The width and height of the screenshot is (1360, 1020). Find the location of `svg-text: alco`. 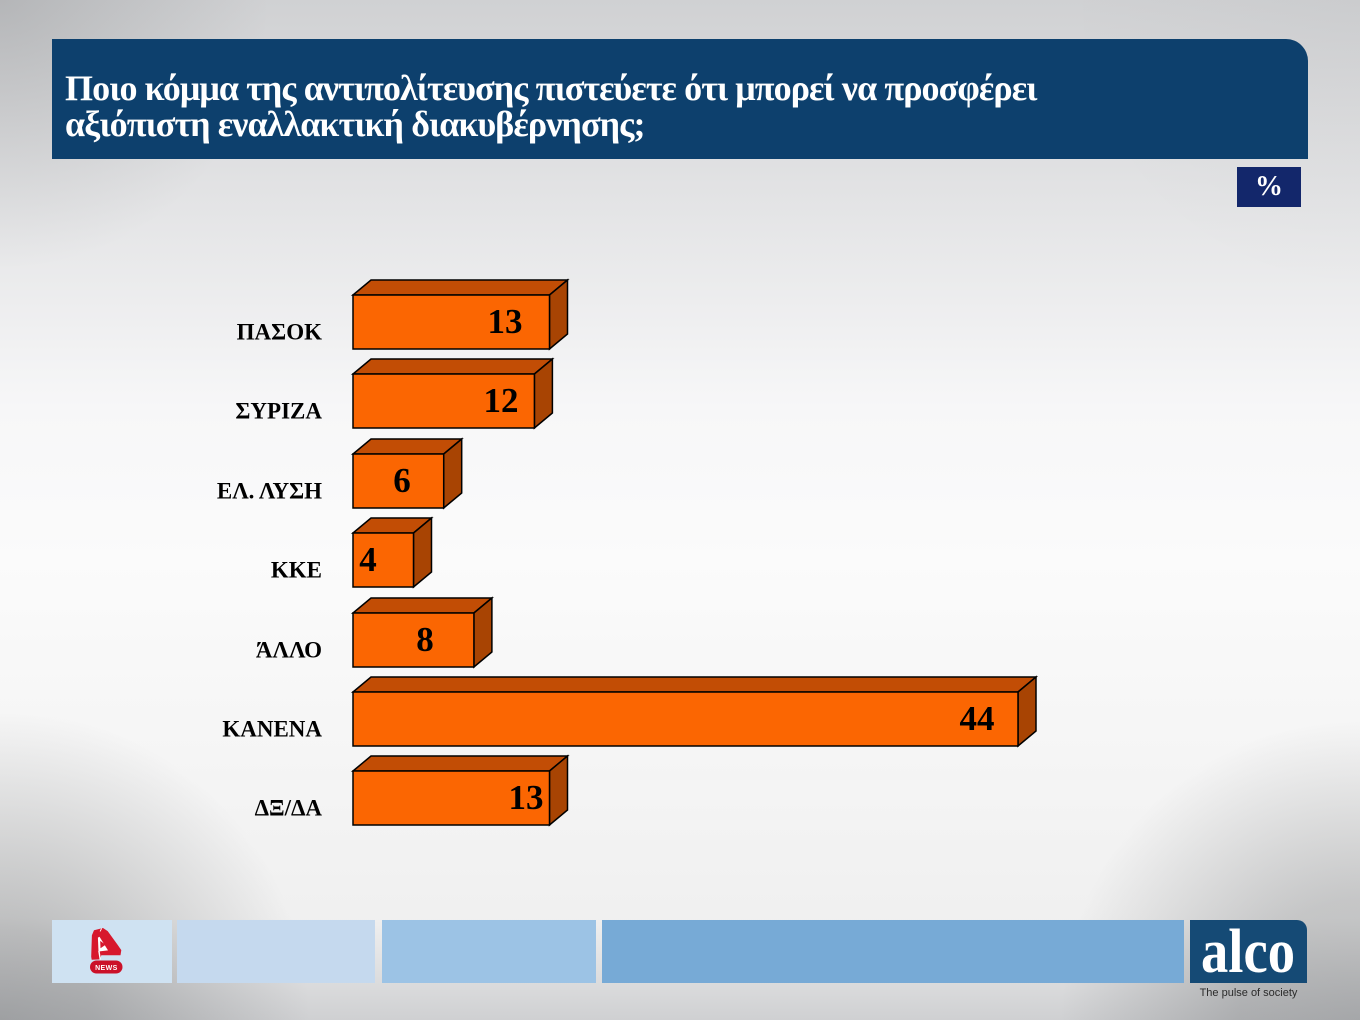

svg-text: alco is located at coordinates (1248, 952).